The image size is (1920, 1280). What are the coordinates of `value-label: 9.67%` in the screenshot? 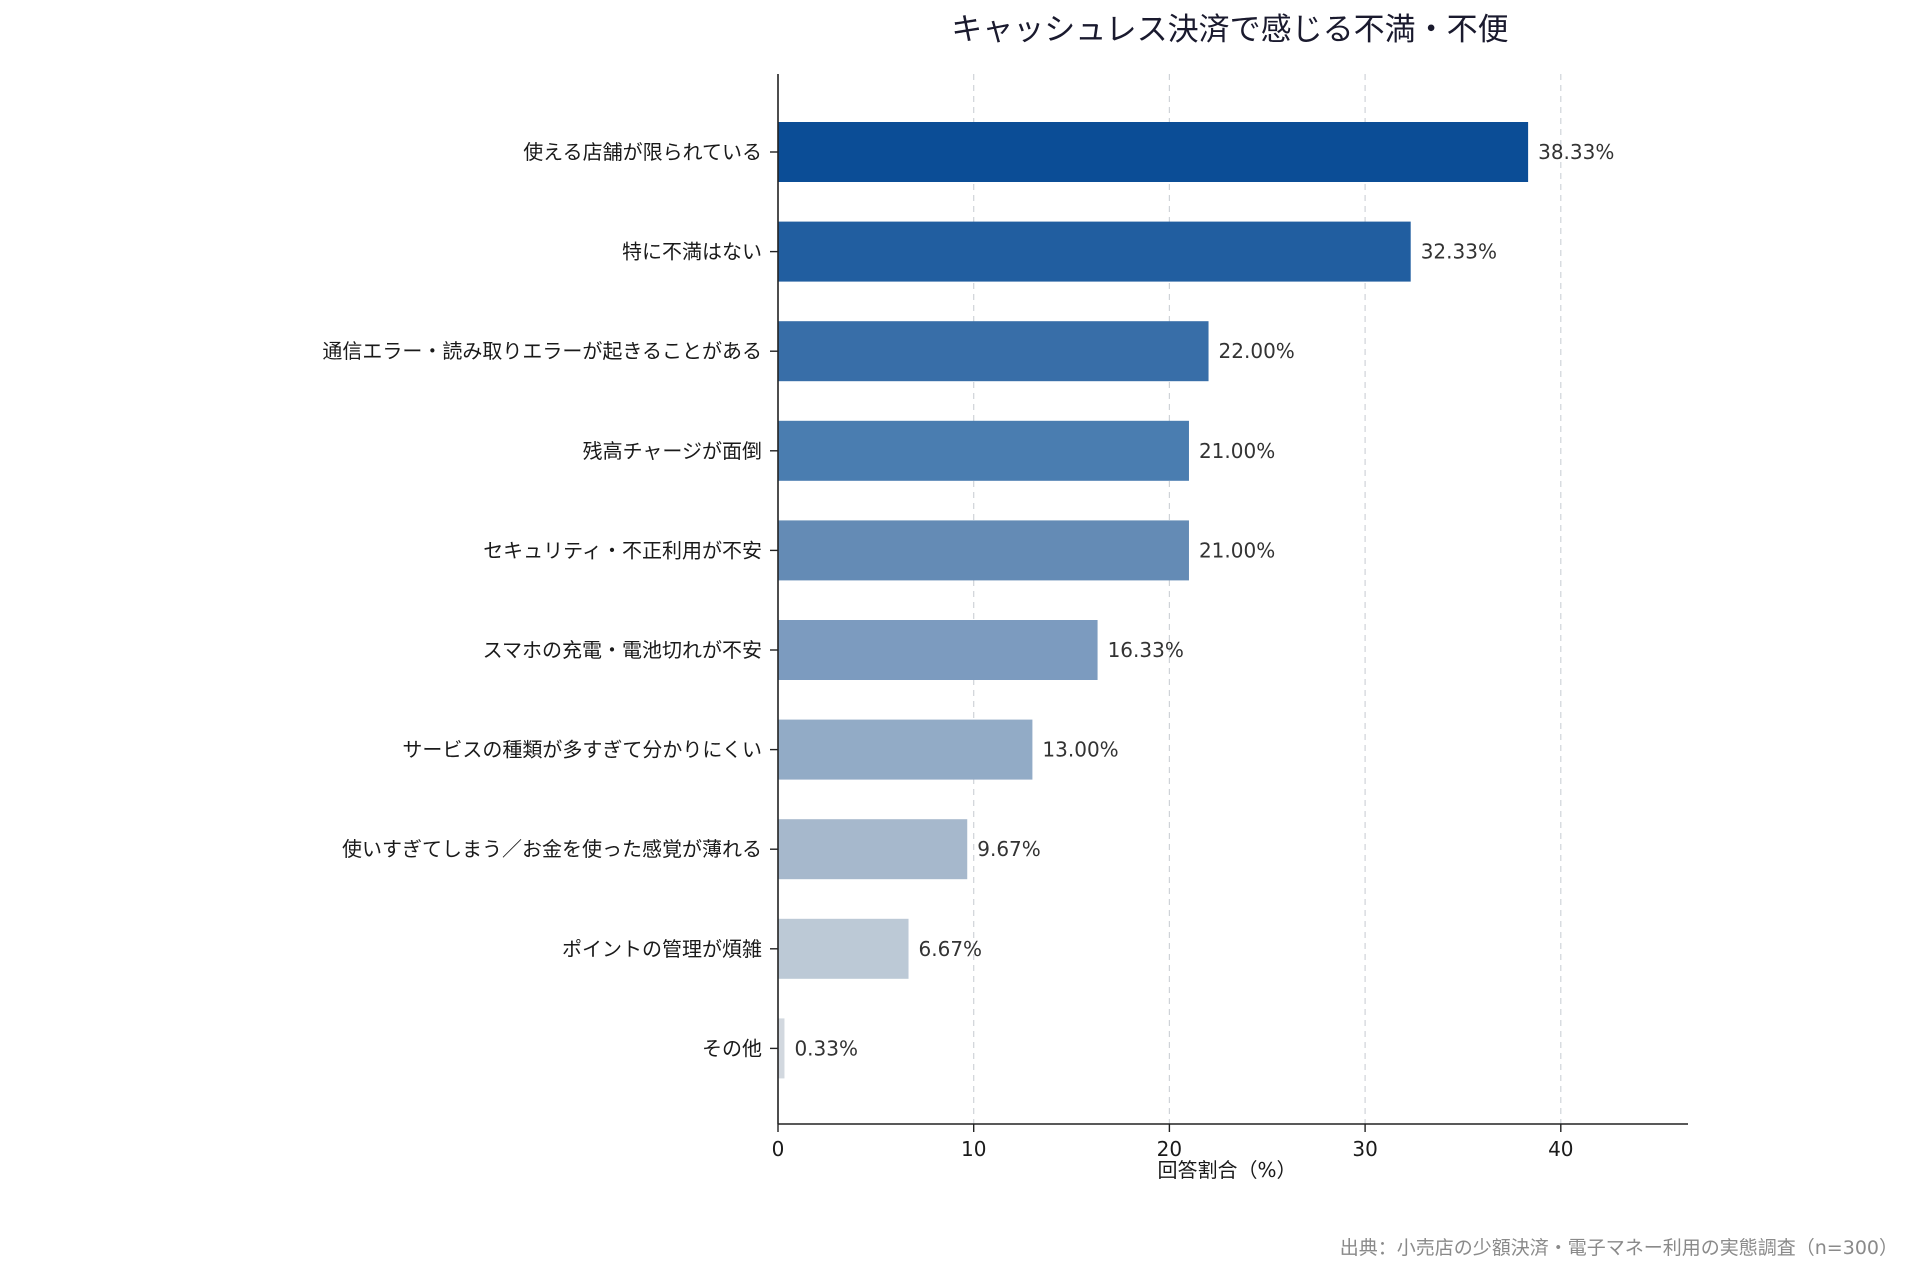 It's located at (1009, 849).